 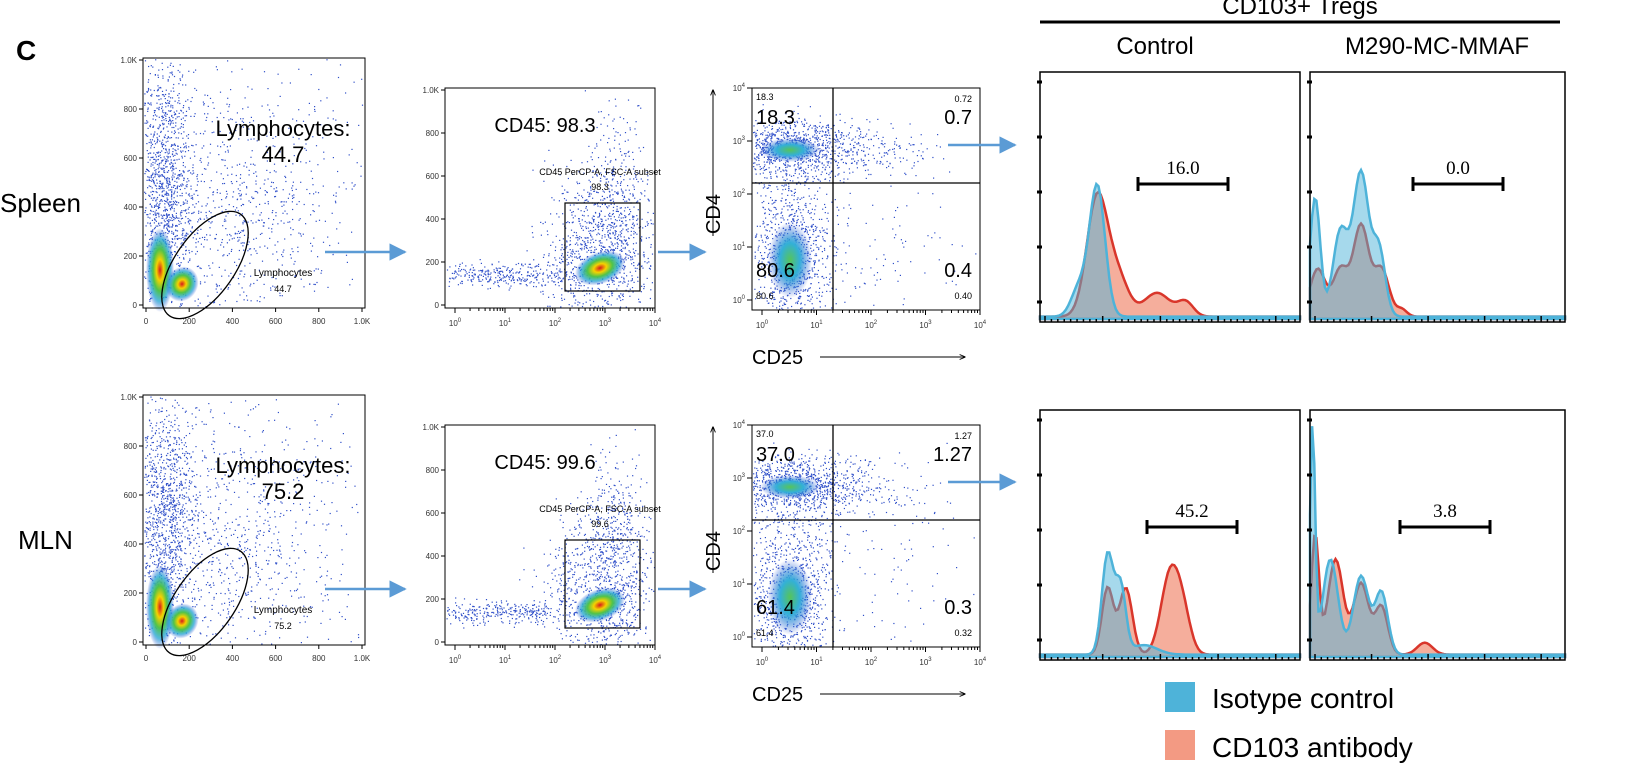 I want to click on log-tick-label: 10⁴, so click(x=655, y=323).